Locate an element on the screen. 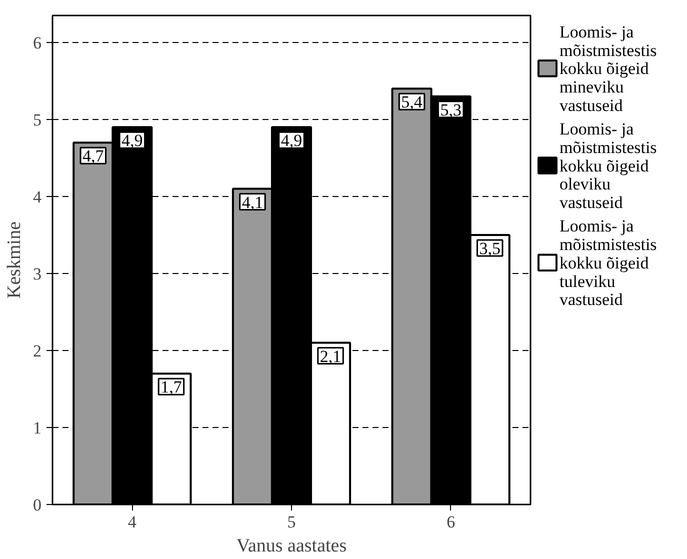 The height and width of the screenshot is (559, 687). data-label: 3,5 is located at coordinates (489, 248).